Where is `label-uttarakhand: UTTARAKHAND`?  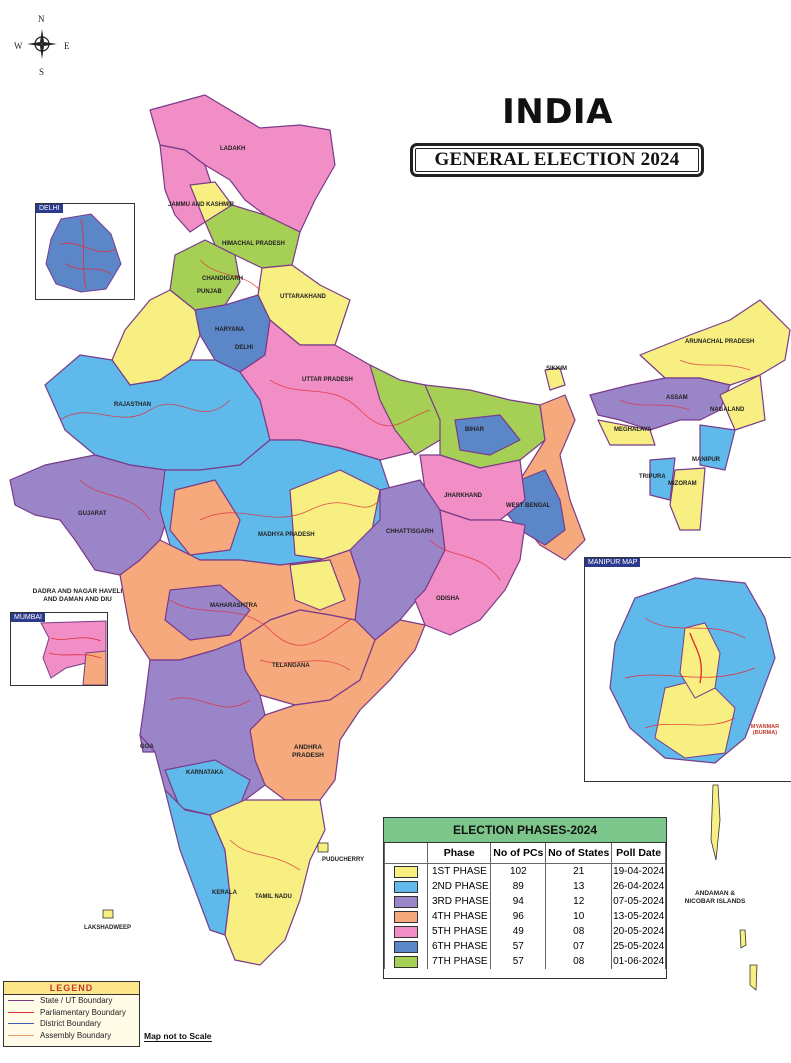
label-uttarakhand: UTTARAKHAND is located at coordinates (303, 297).